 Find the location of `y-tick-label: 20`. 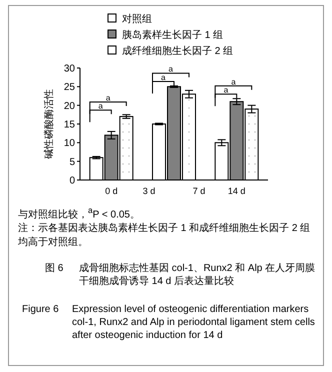

y-tick-label: 20 is located at coordinates (70, 106).